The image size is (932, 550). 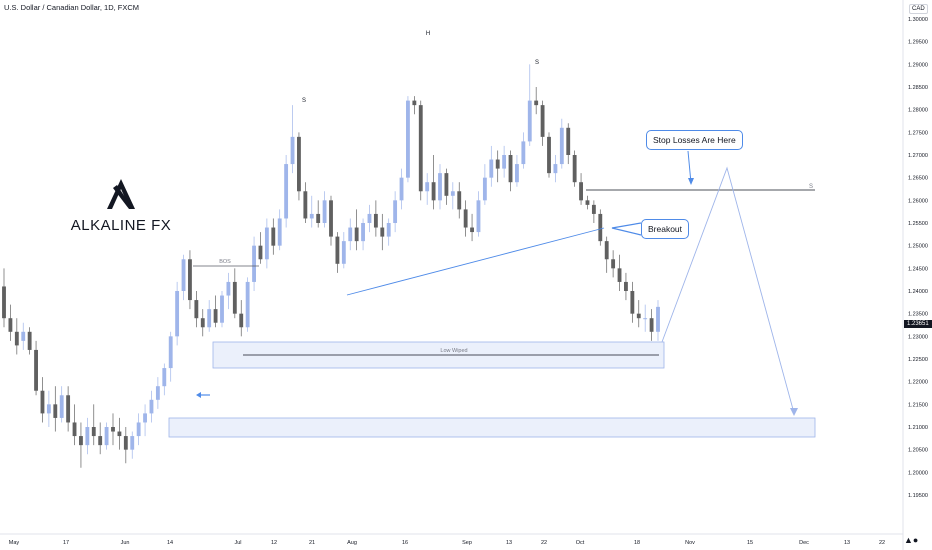 What do you see at coordinates (198, 395) in the screenshot?
I see `support-arrow-head` at bounding box center [198, 395].